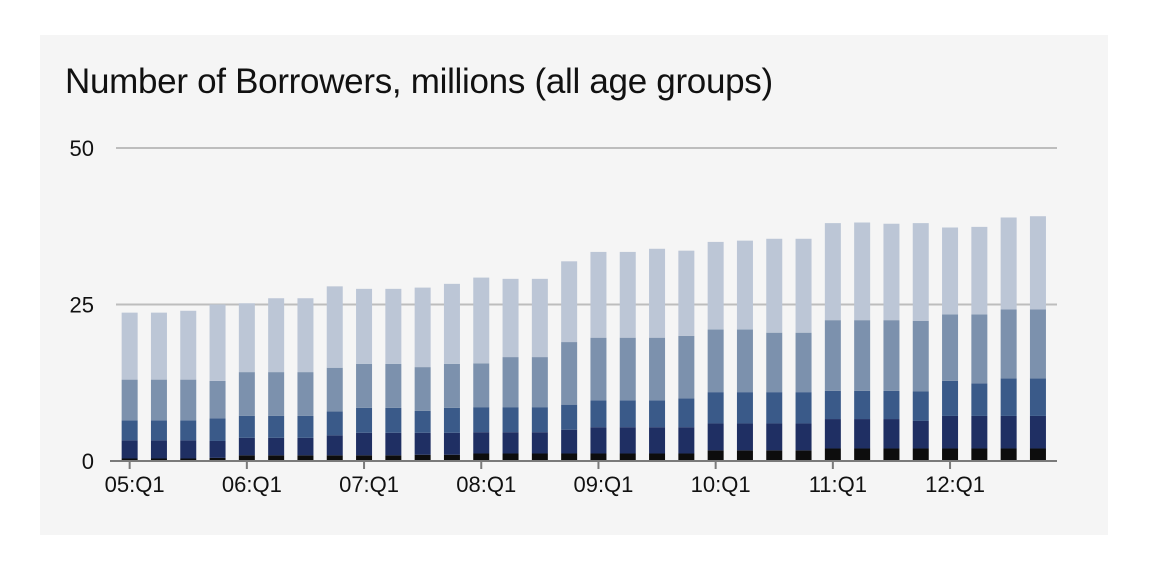 This screenshot has width=1153, height=579. I want to click on x-axis, so click(583, 464).